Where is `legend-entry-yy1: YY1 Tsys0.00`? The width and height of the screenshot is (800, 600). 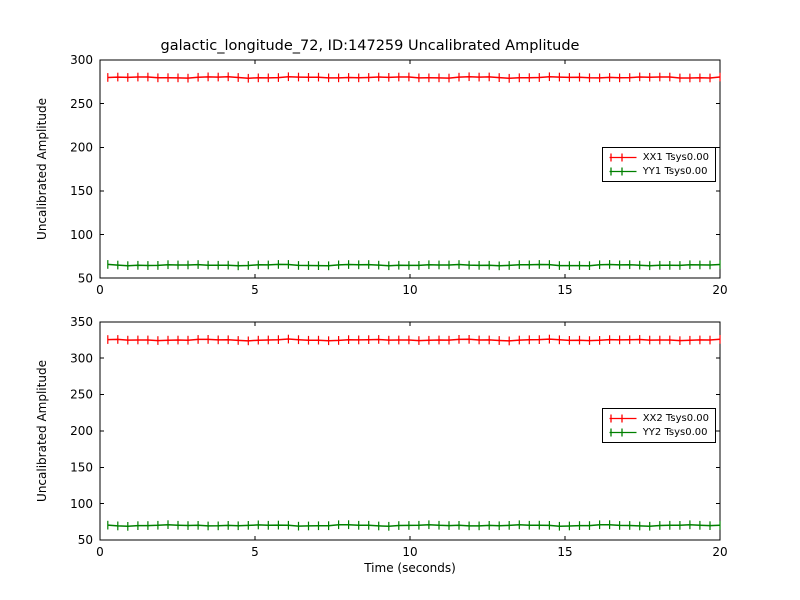
legend-entry-yy1: YY1 Tsys0.00 is located at coordinates (658, 171).